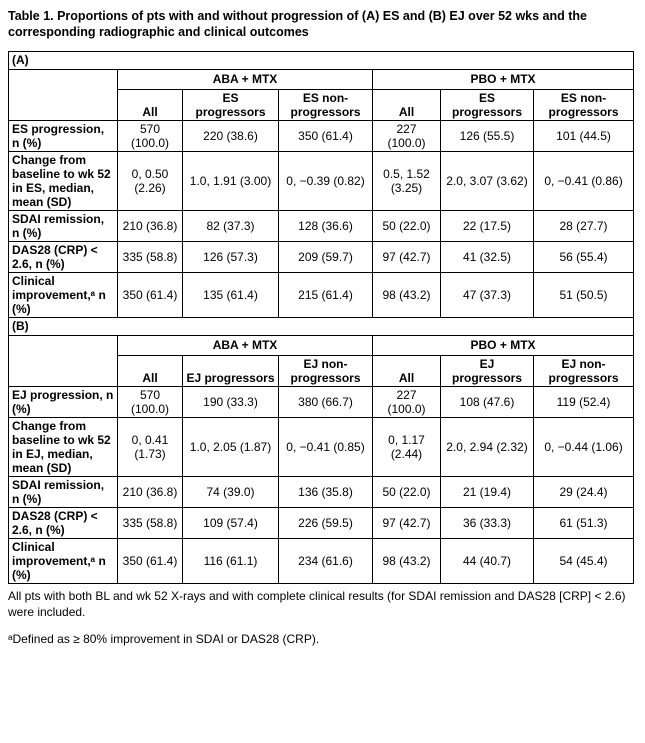  What do you see at coordinates (487, 492) in the screenshot?
I see `data-cell: 21 (19.4)` at bounding box center [487, 492].